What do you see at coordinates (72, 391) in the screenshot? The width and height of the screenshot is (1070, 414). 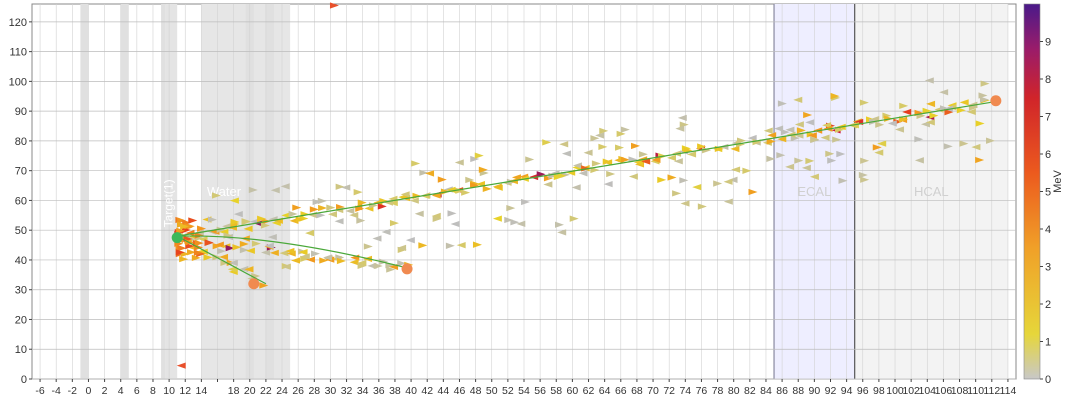 I see `x-tick-label: -2` at bounding box center [72, 391].